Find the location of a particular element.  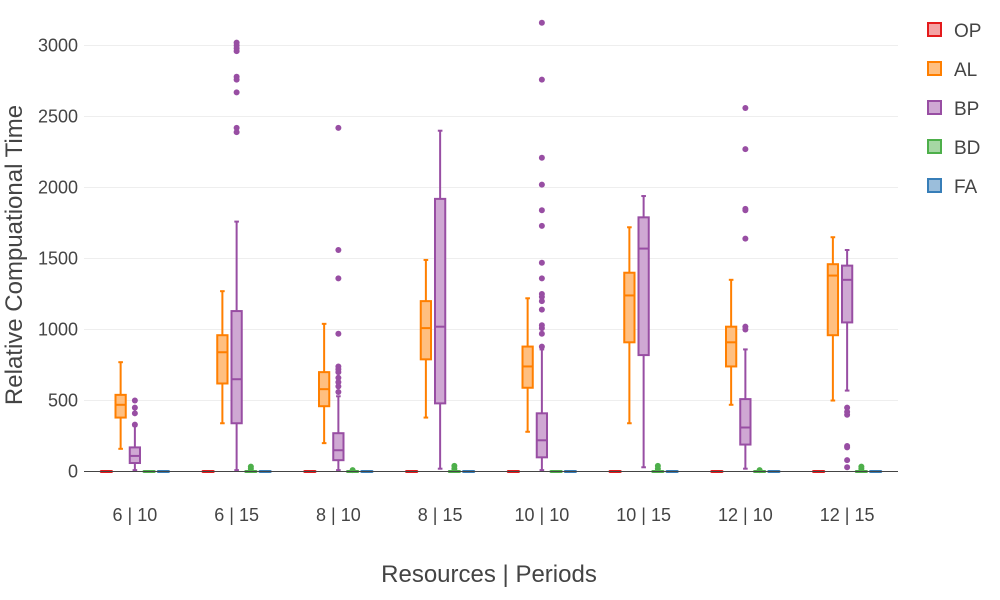

legend-item-op: OP is located at coordinates (954, 31).